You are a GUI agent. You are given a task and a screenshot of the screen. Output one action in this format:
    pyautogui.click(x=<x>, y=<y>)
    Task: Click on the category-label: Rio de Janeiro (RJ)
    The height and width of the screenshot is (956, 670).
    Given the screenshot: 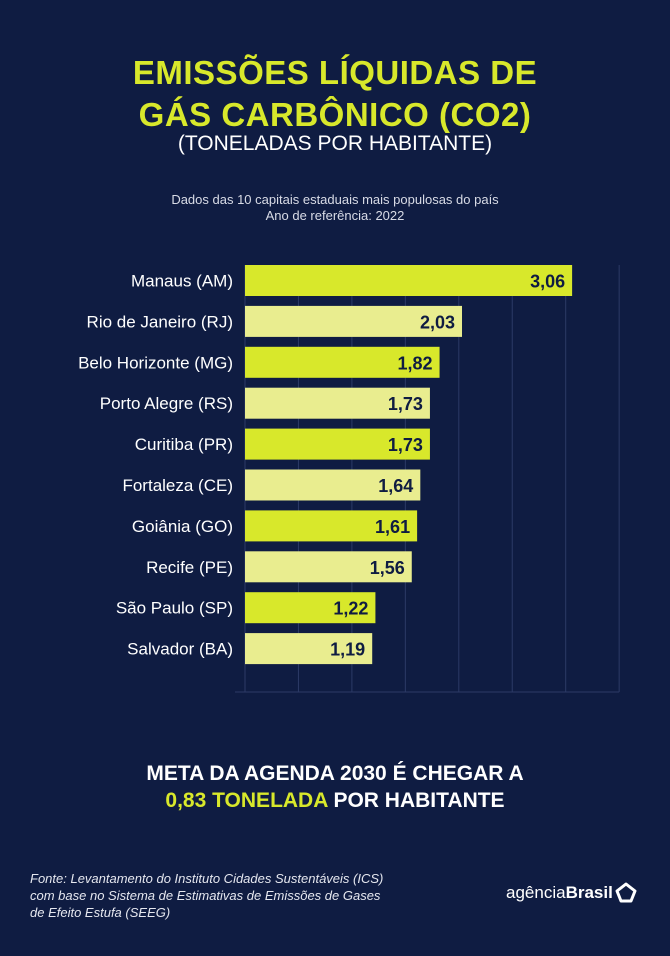 What is the action you would take?
    pyautogui.click(x=160, y=321)
    